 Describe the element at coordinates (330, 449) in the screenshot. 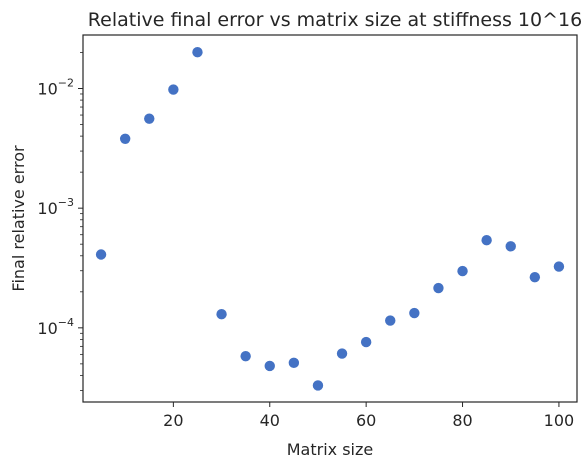

I see `x-axis-label: Matrix size` at that location.